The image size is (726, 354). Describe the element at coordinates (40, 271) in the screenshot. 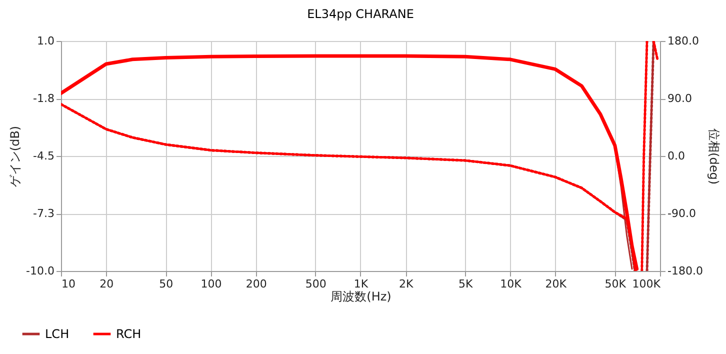

I see `y-tick-label: -10.0` at that location.